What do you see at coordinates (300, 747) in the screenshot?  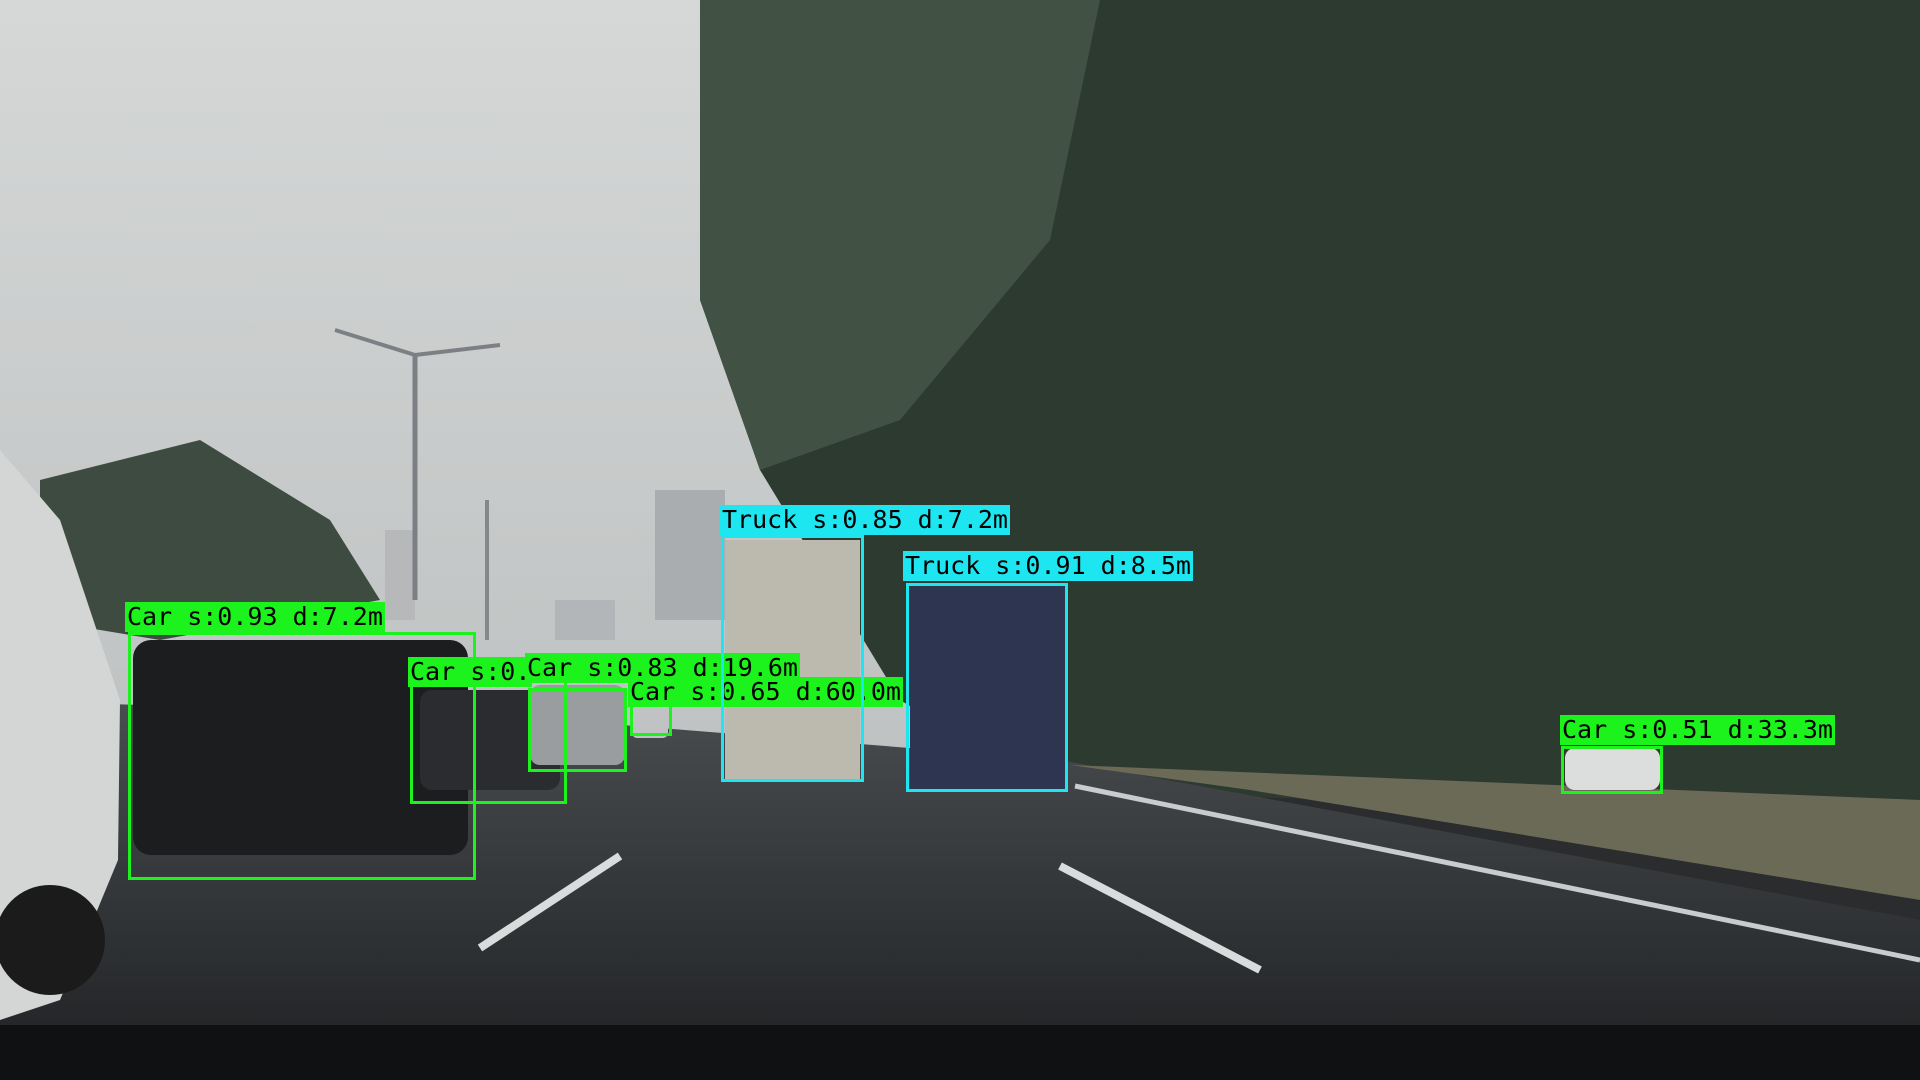 I see `black-suv` at bounding box center [300, 747].